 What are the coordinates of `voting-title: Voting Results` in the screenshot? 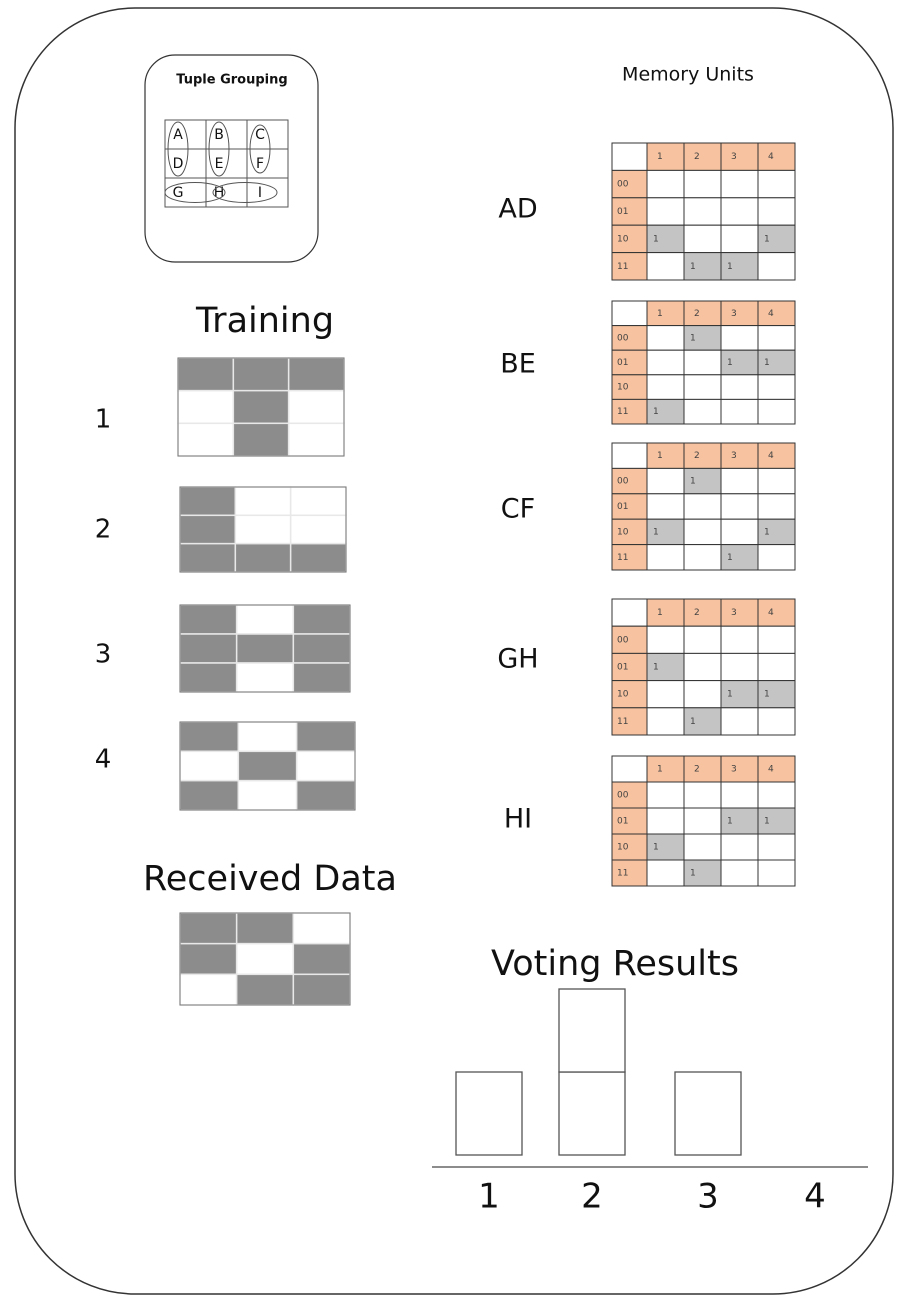 It's located at (615, 964).